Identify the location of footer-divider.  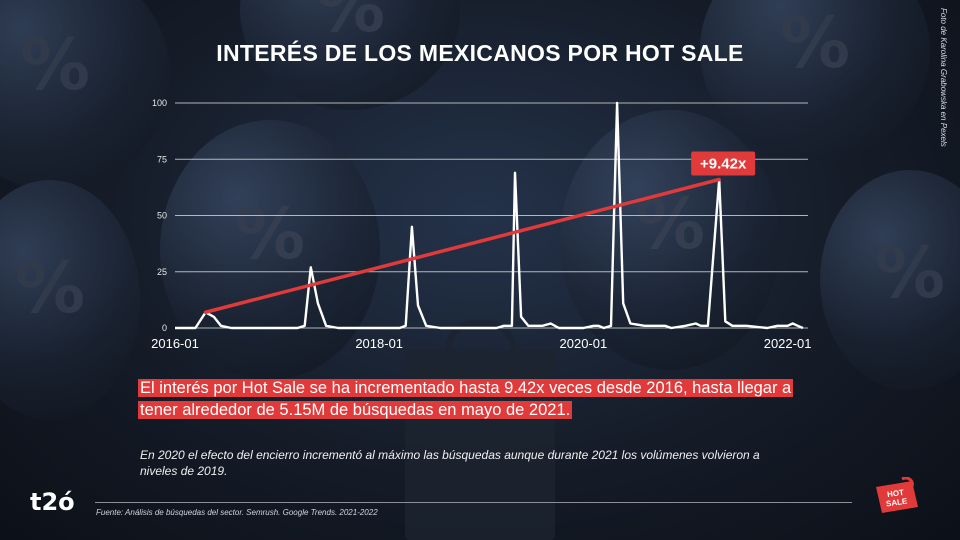
(473, 502).